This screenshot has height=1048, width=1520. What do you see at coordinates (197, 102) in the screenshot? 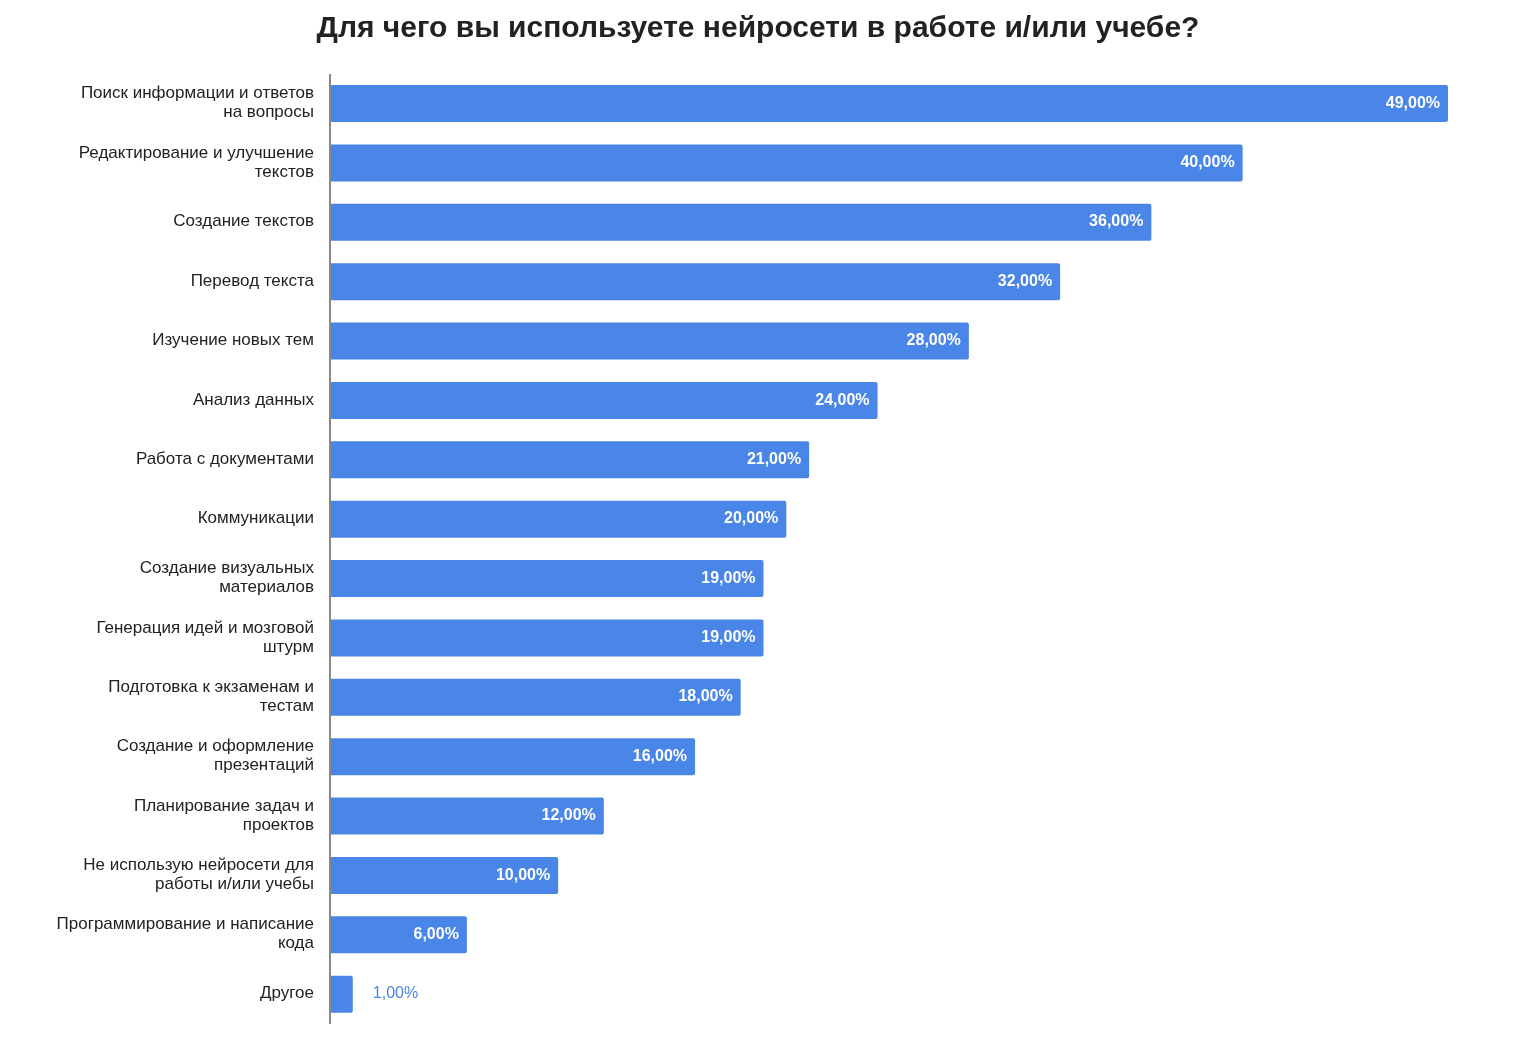
I see `y-tick-label: Поиск информации и ответов на вопросы` at bounding box center [197, 102].